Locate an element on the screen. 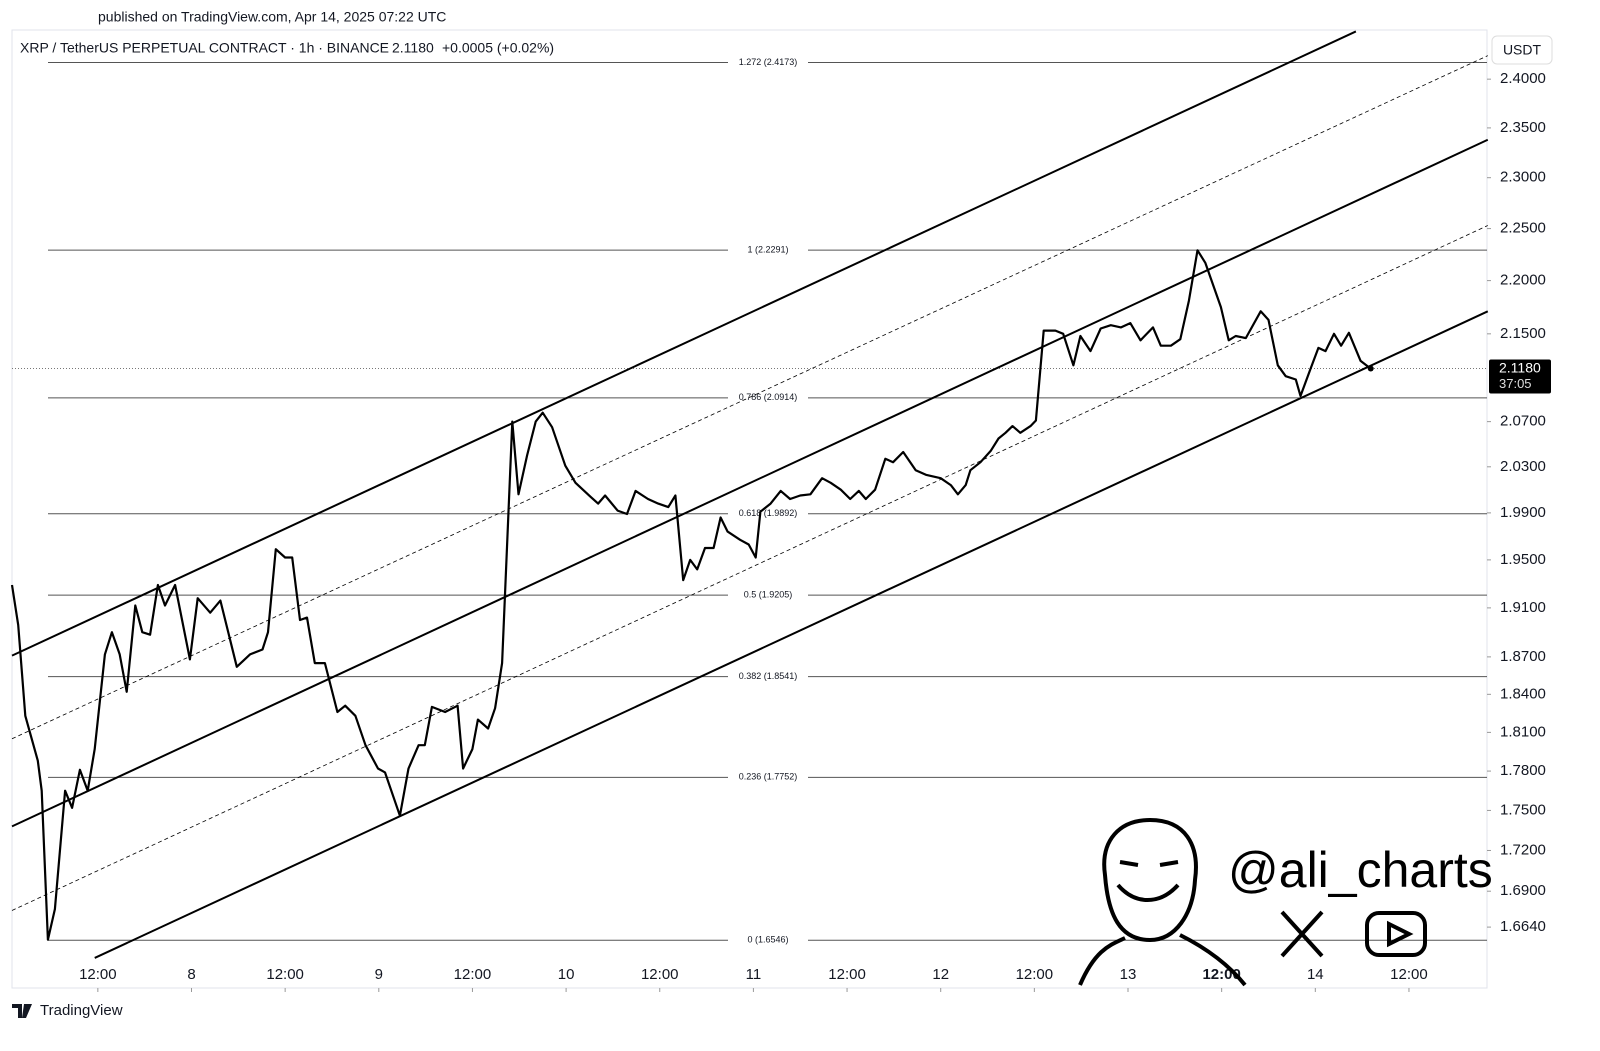 This screenshot has width=1600, height=1051. fib-label: 0.786 (2.0914) is located at coordinates (768, 397).